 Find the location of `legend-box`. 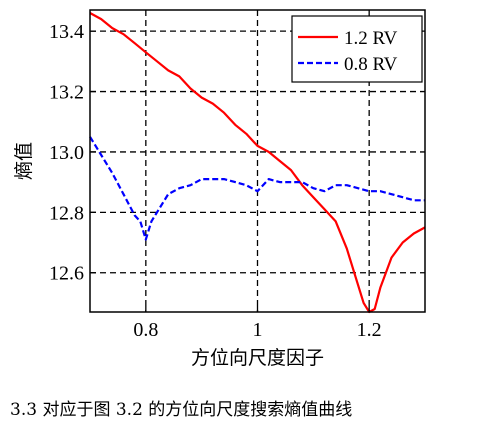

legend-box is located at coordinates (357, 49).